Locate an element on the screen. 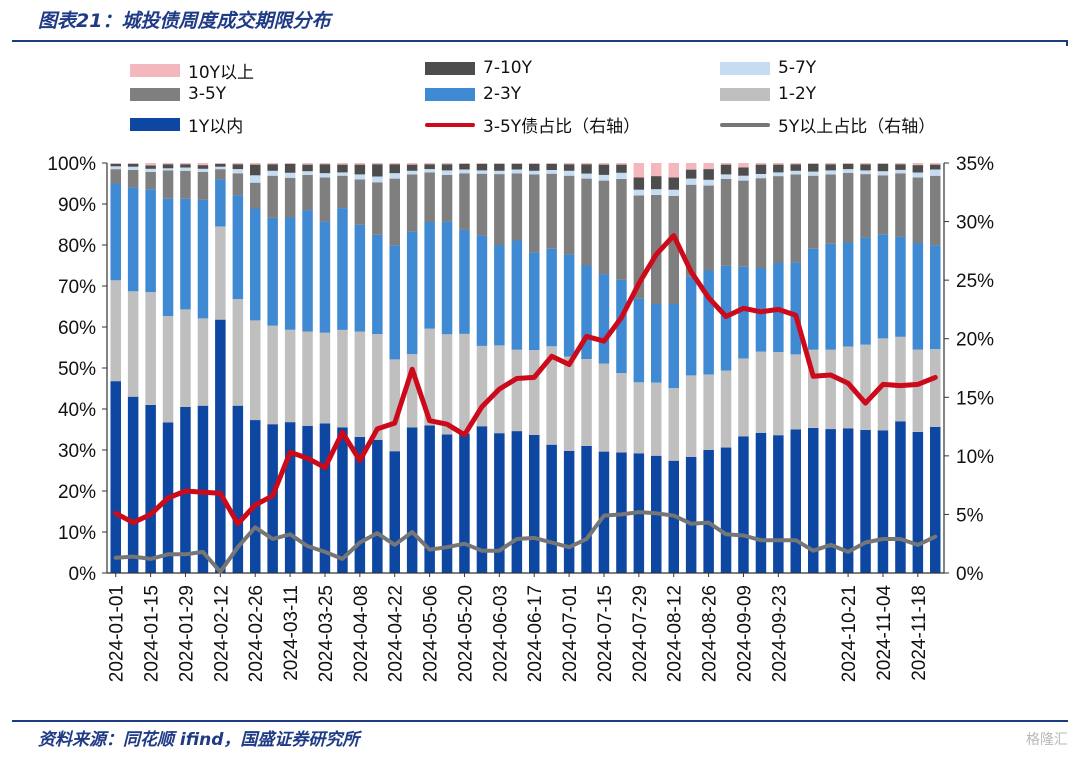 The image size is (1080, 758). legend-item-y3_5: 3-5Y is located at coordinates (178, 94).